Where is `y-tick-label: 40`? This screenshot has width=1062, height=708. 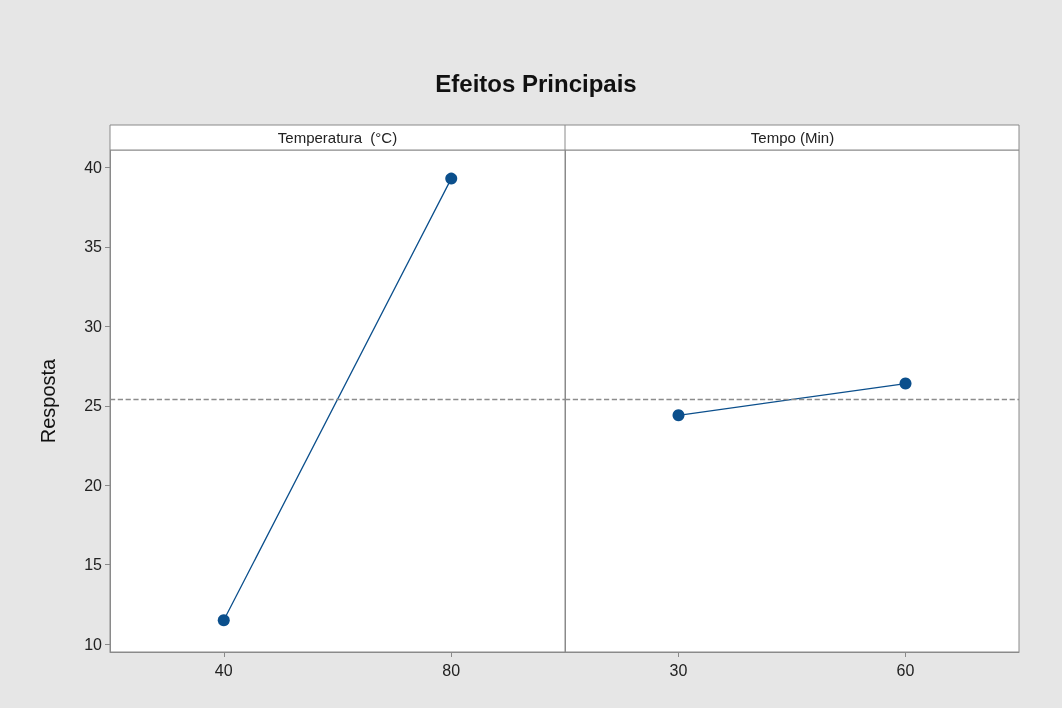
y-tick-label: 40 is located at coordinates (93, 167).